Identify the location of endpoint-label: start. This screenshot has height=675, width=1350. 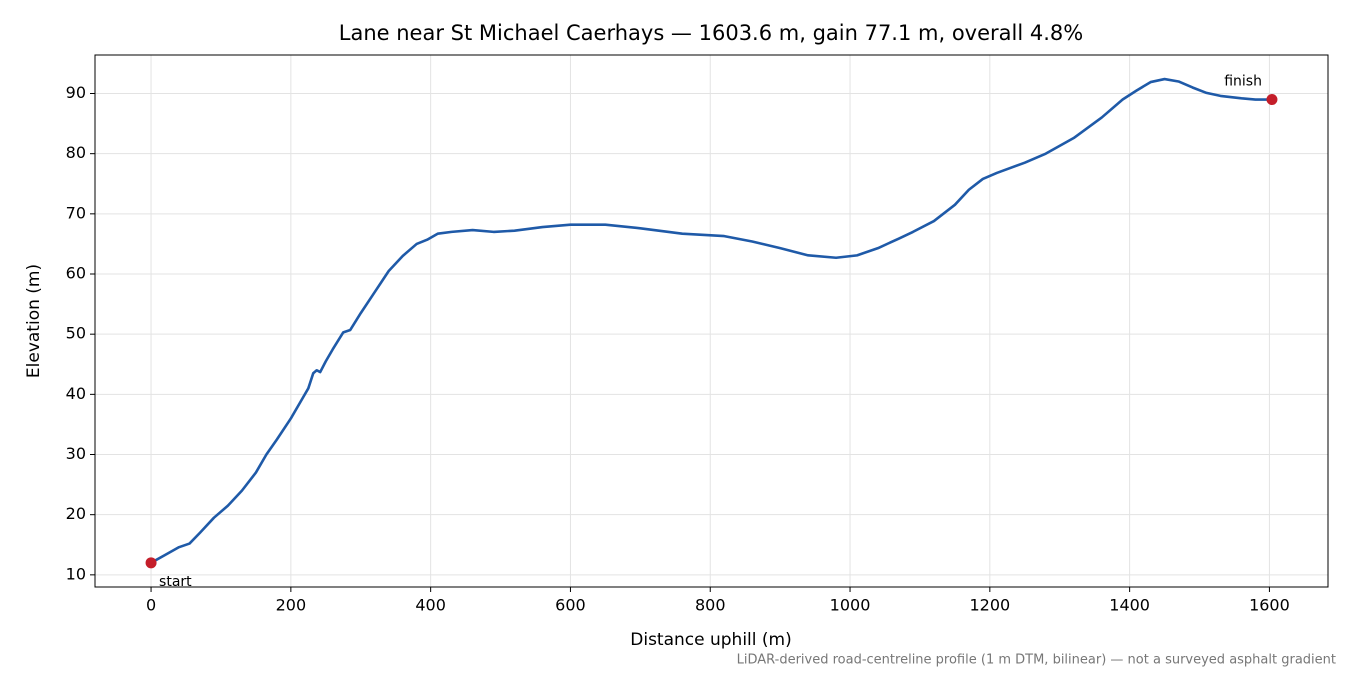
(175, 582).